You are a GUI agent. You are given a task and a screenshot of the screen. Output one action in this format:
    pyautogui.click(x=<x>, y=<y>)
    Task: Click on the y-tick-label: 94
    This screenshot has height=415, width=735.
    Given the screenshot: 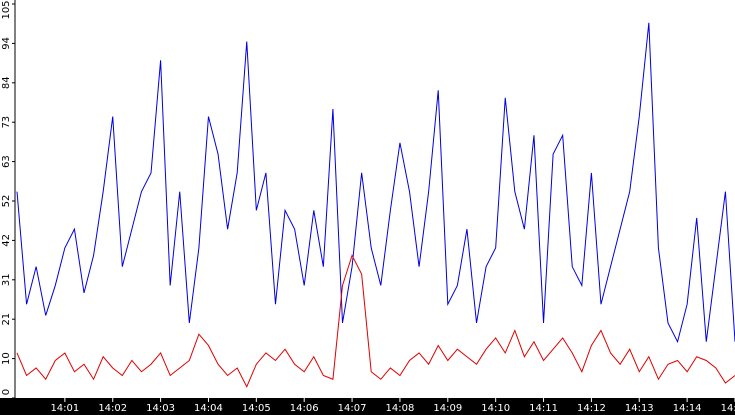 What is the action you would take?
    pyautogui.click(x=6, y=43)
    